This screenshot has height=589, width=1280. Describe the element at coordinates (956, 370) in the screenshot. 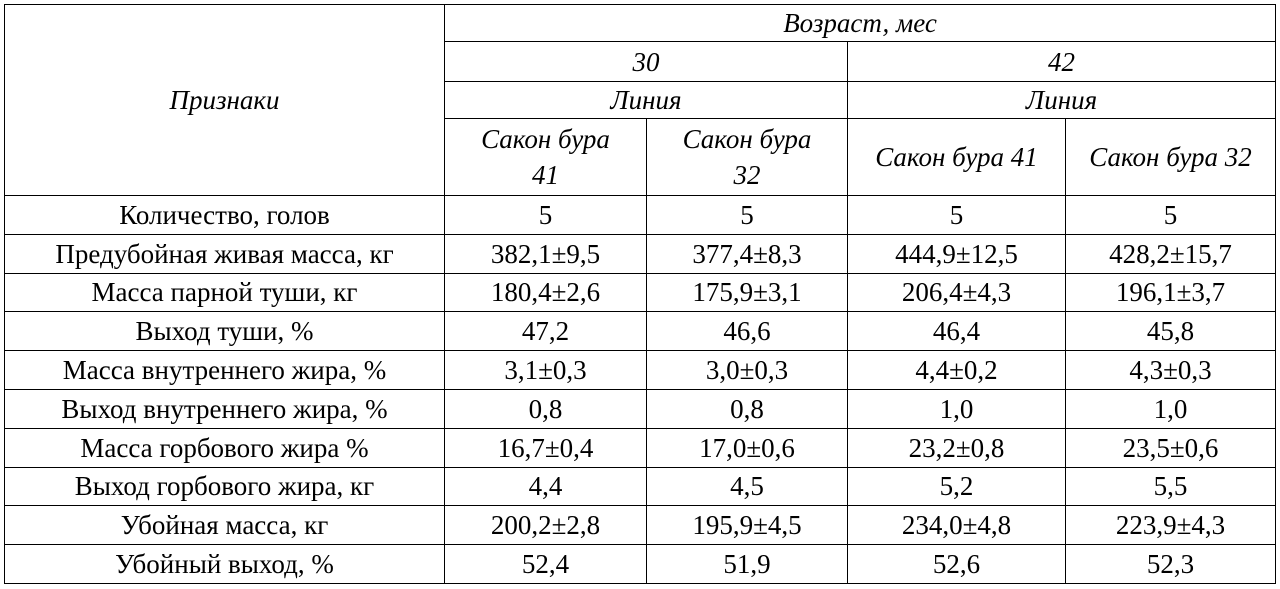

I see `cell-value: 4,4±0,2` at that location.